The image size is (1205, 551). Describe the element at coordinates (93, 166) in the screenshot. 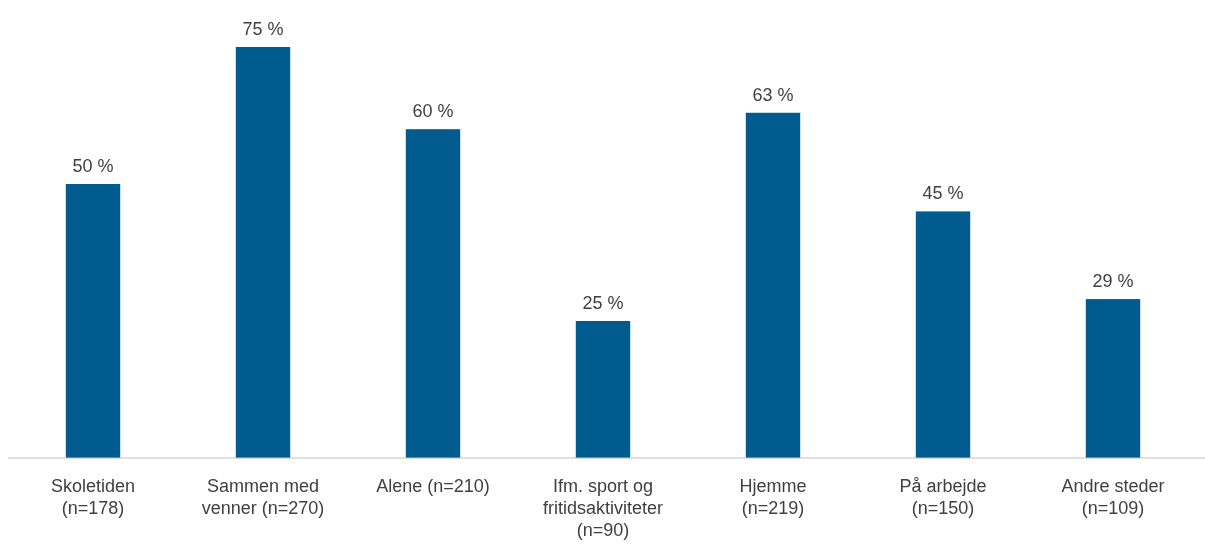

I see `data-label: 50 %` at that location.